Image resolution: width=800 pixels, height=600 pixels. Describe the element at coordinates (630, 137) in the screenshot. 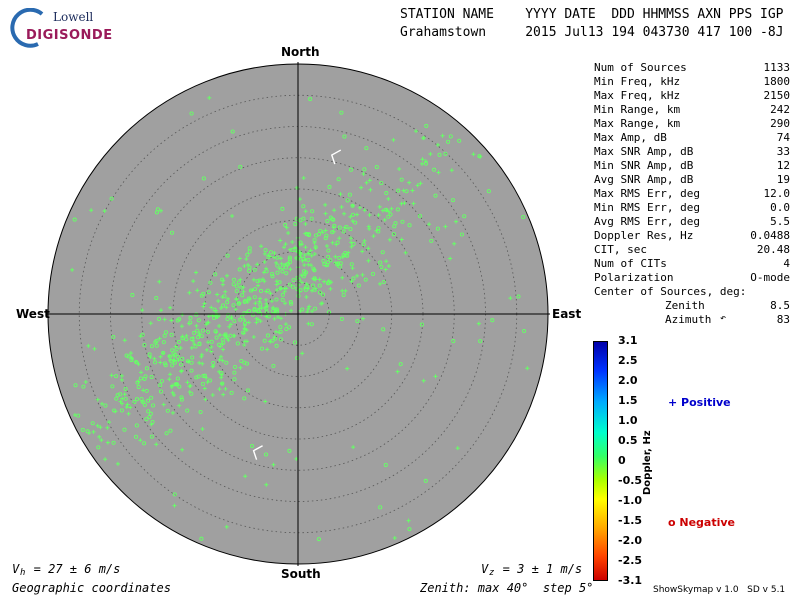

I see `stat-label: Max Amp, dB` at that location.